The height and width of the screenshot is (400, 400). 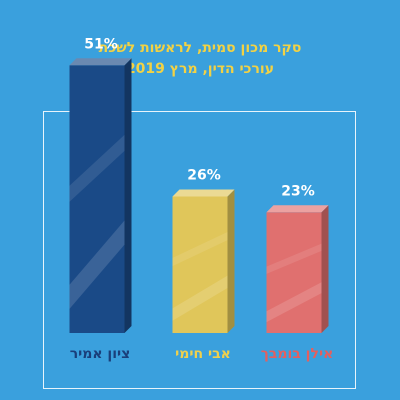 I want to click on category-label: ציון אמיר, so click(x=100, y=354).